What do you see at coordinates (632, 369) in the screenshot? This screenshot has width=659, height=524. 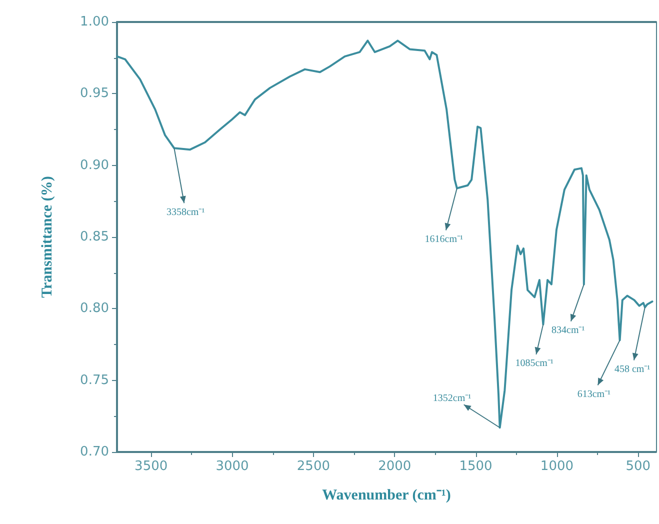 I see `annotation: 458 cm⁻¹` at bounding box center [632, 369].